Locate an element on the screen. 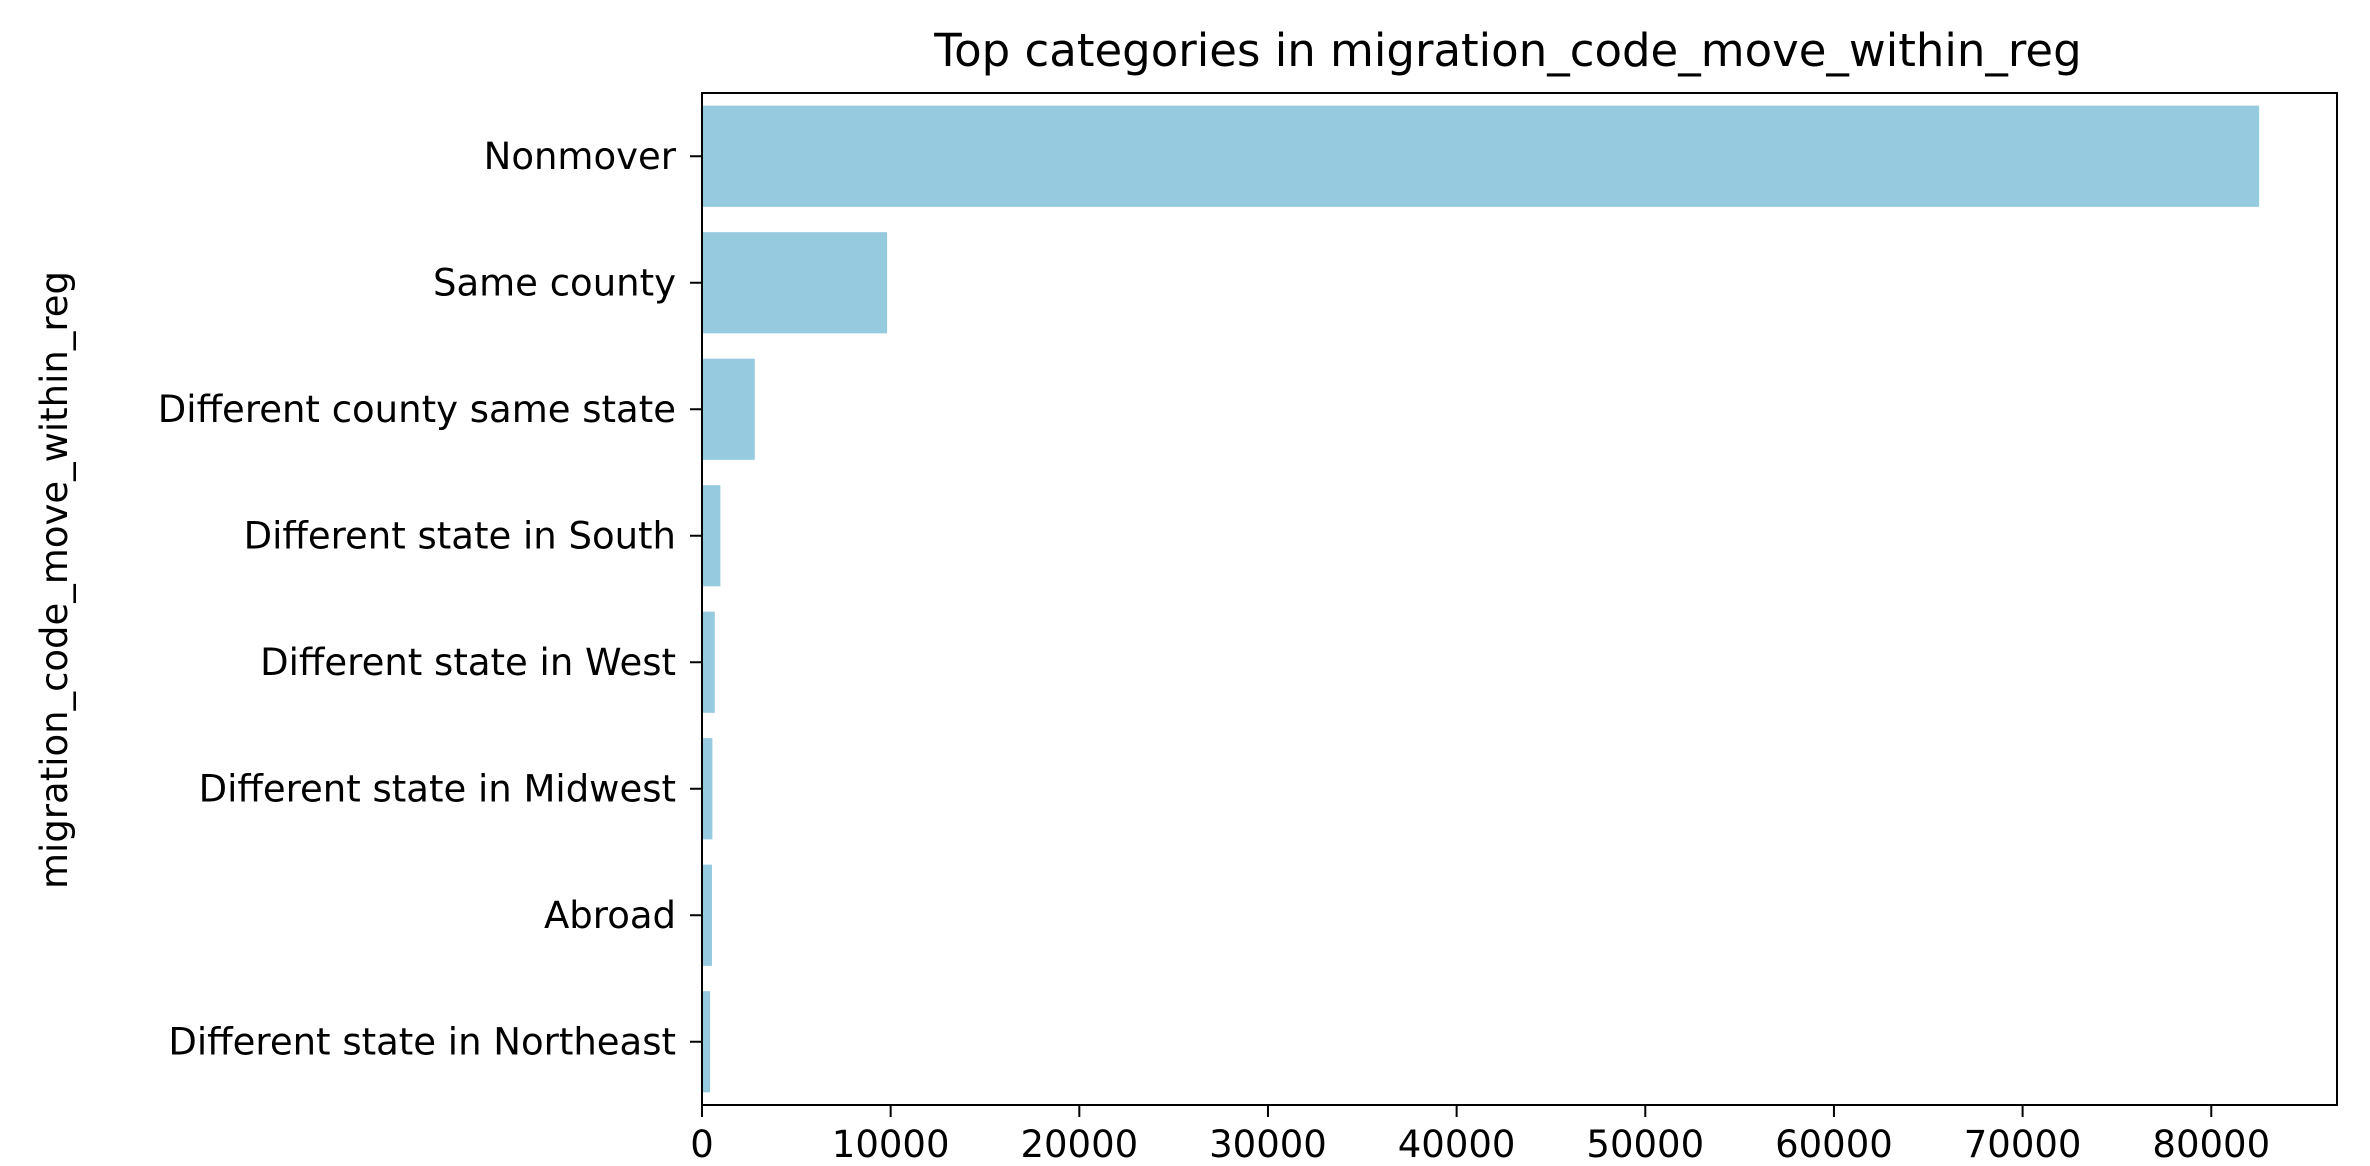  x-tick-label: 80000 is located at coordinates (2211, 1144).